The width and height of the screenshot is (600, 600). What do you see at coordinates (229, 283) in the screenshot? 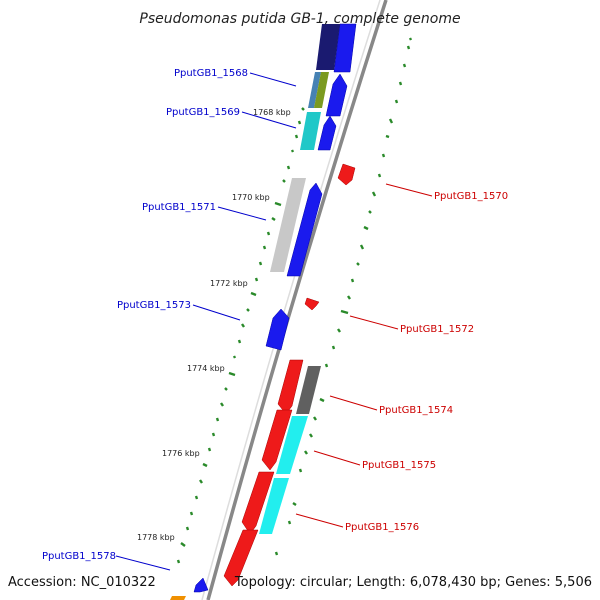
I see `scale-tick-label: 1772 kbp` at bounding box center [229, 283].